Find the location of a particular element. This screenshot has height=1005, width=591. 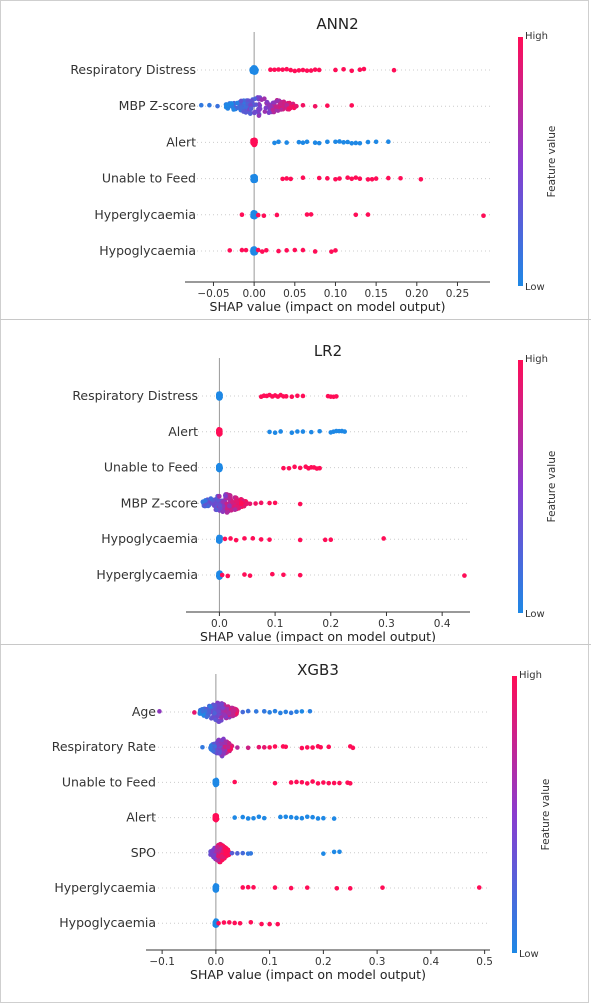

x-axis-label: SHAP value (impact on model output) is located at coordinates (318, 635).